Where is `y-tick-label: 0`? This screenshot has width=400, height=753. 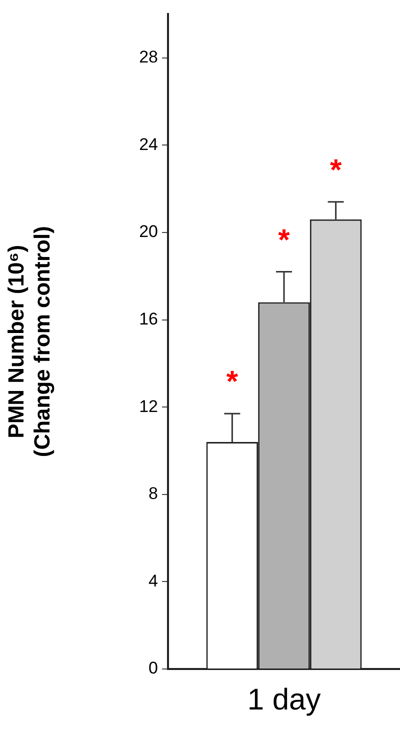
y-tick-label: 0 is located at coordinates (153, 668).